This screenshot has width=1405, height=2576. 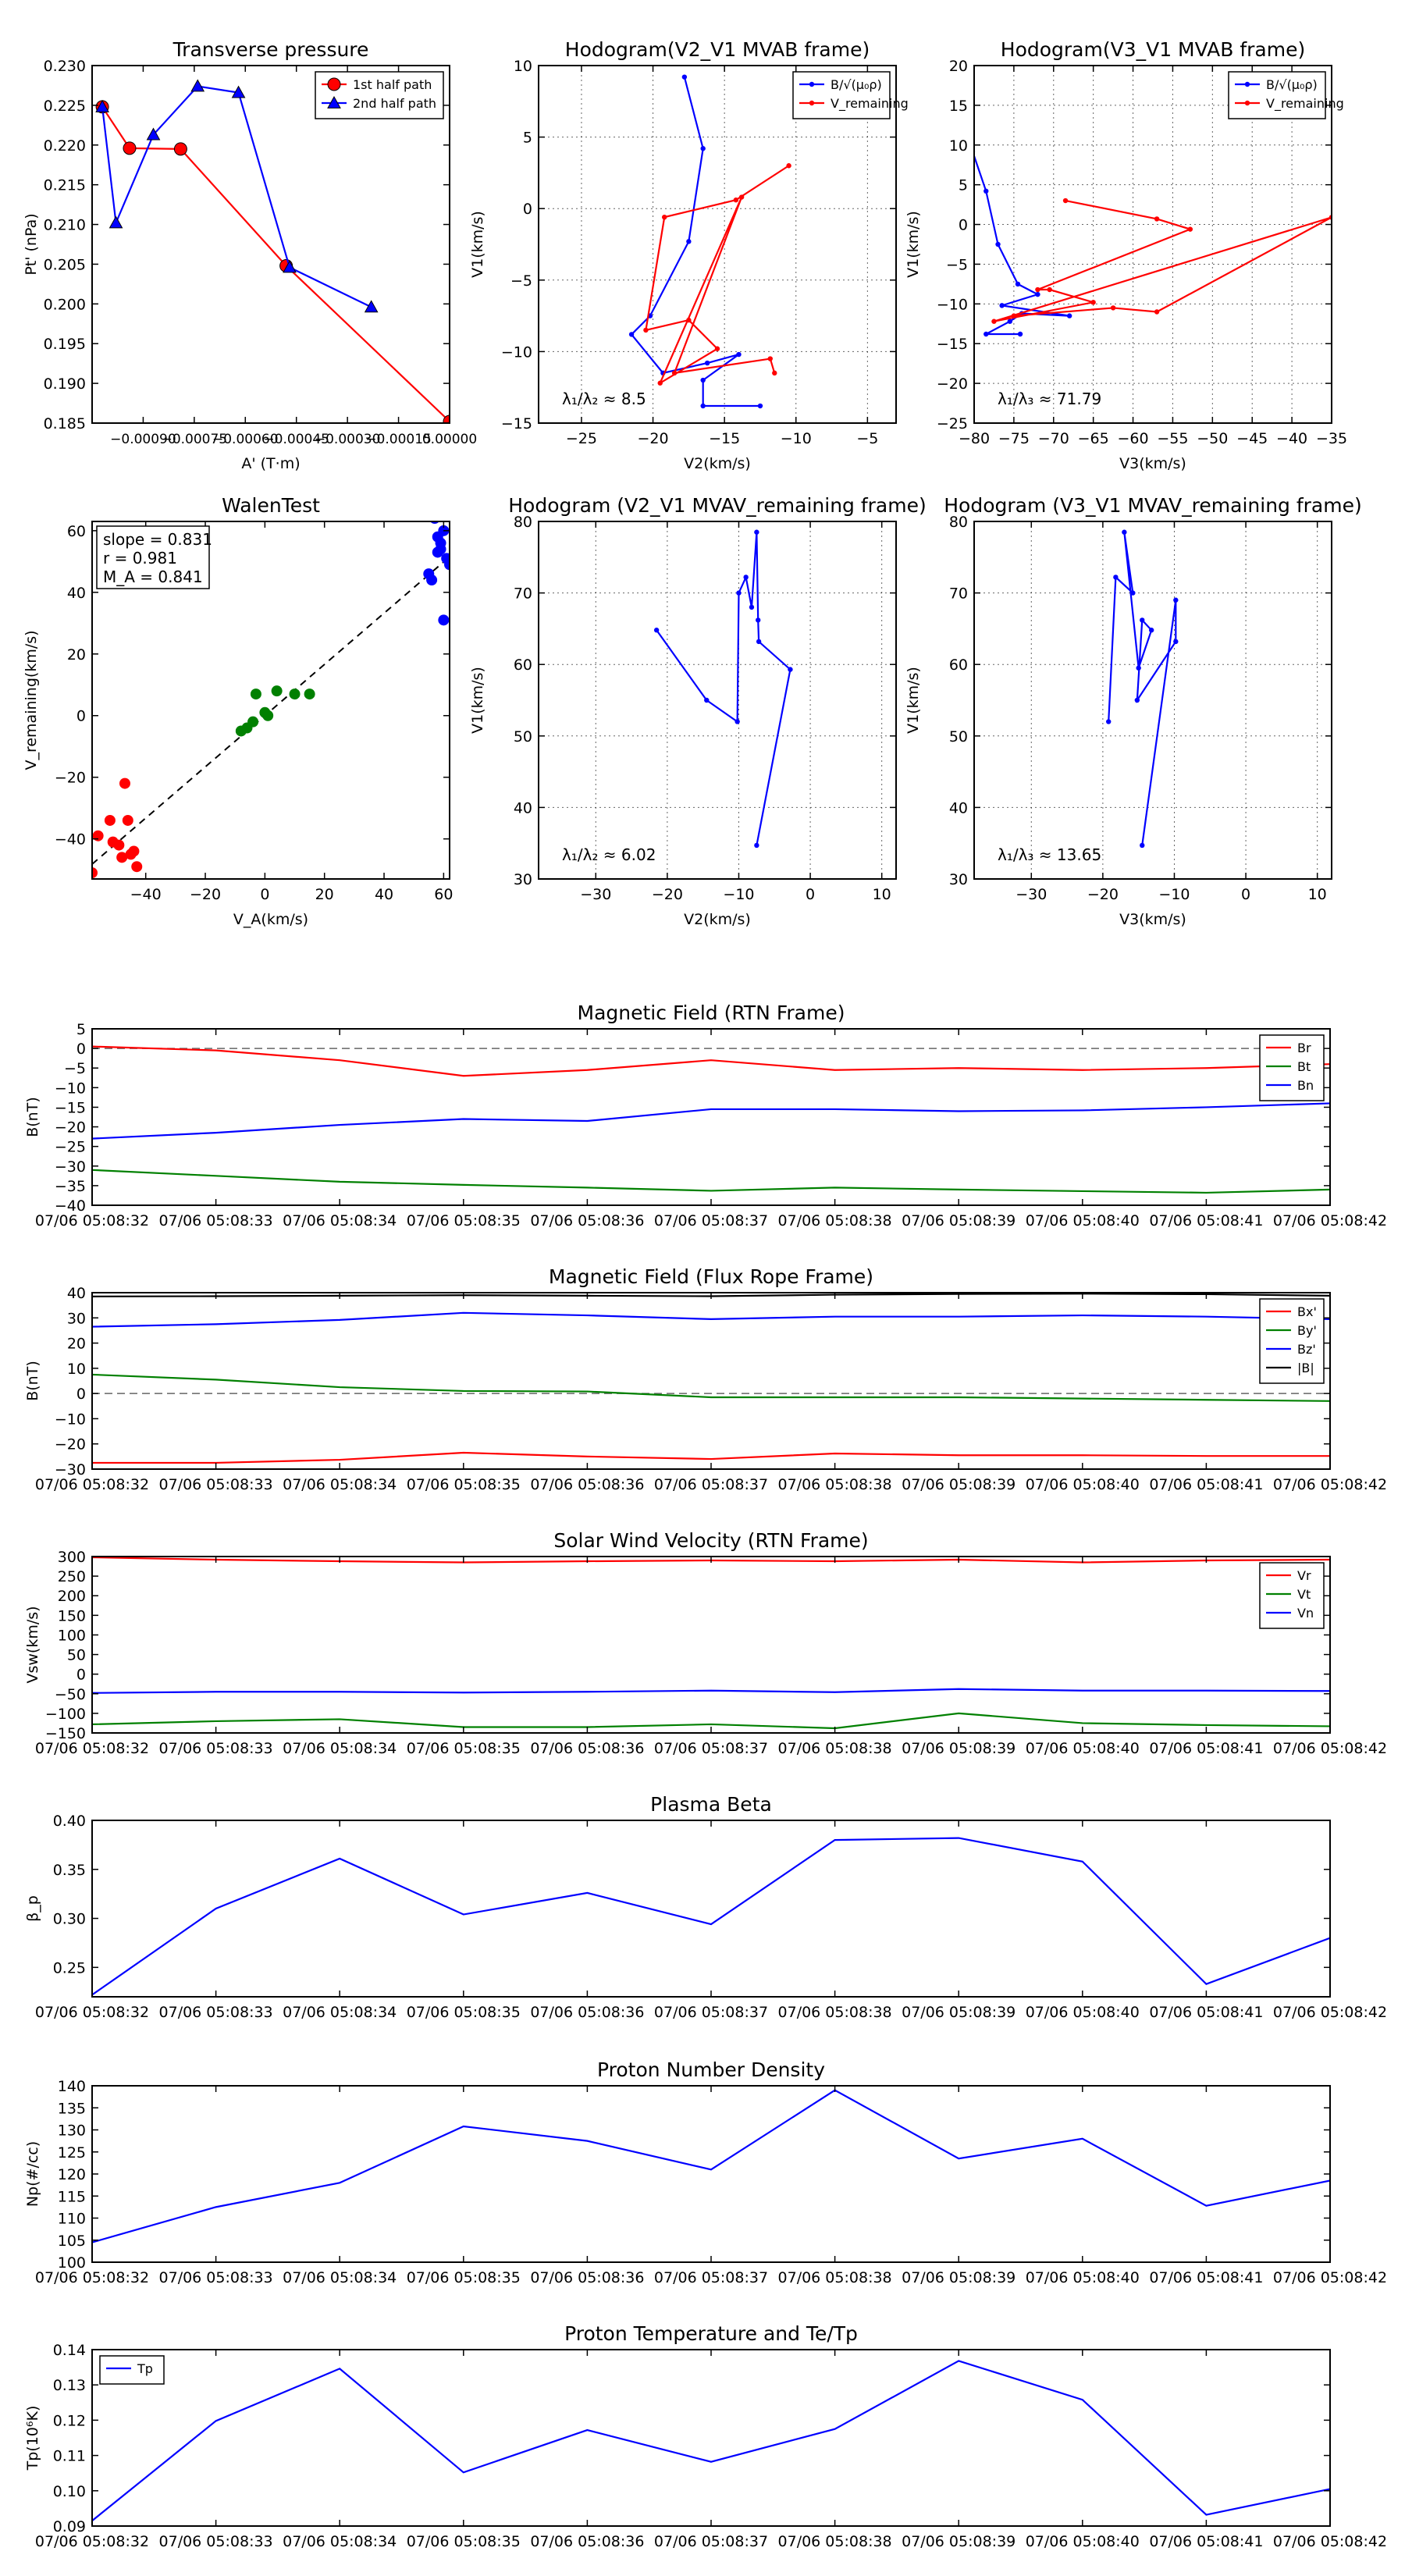 What do you see at coordinates (1014, 439) in the screenshot?
I see `x-tick-label: −75` at bounding box center [1014, 439].